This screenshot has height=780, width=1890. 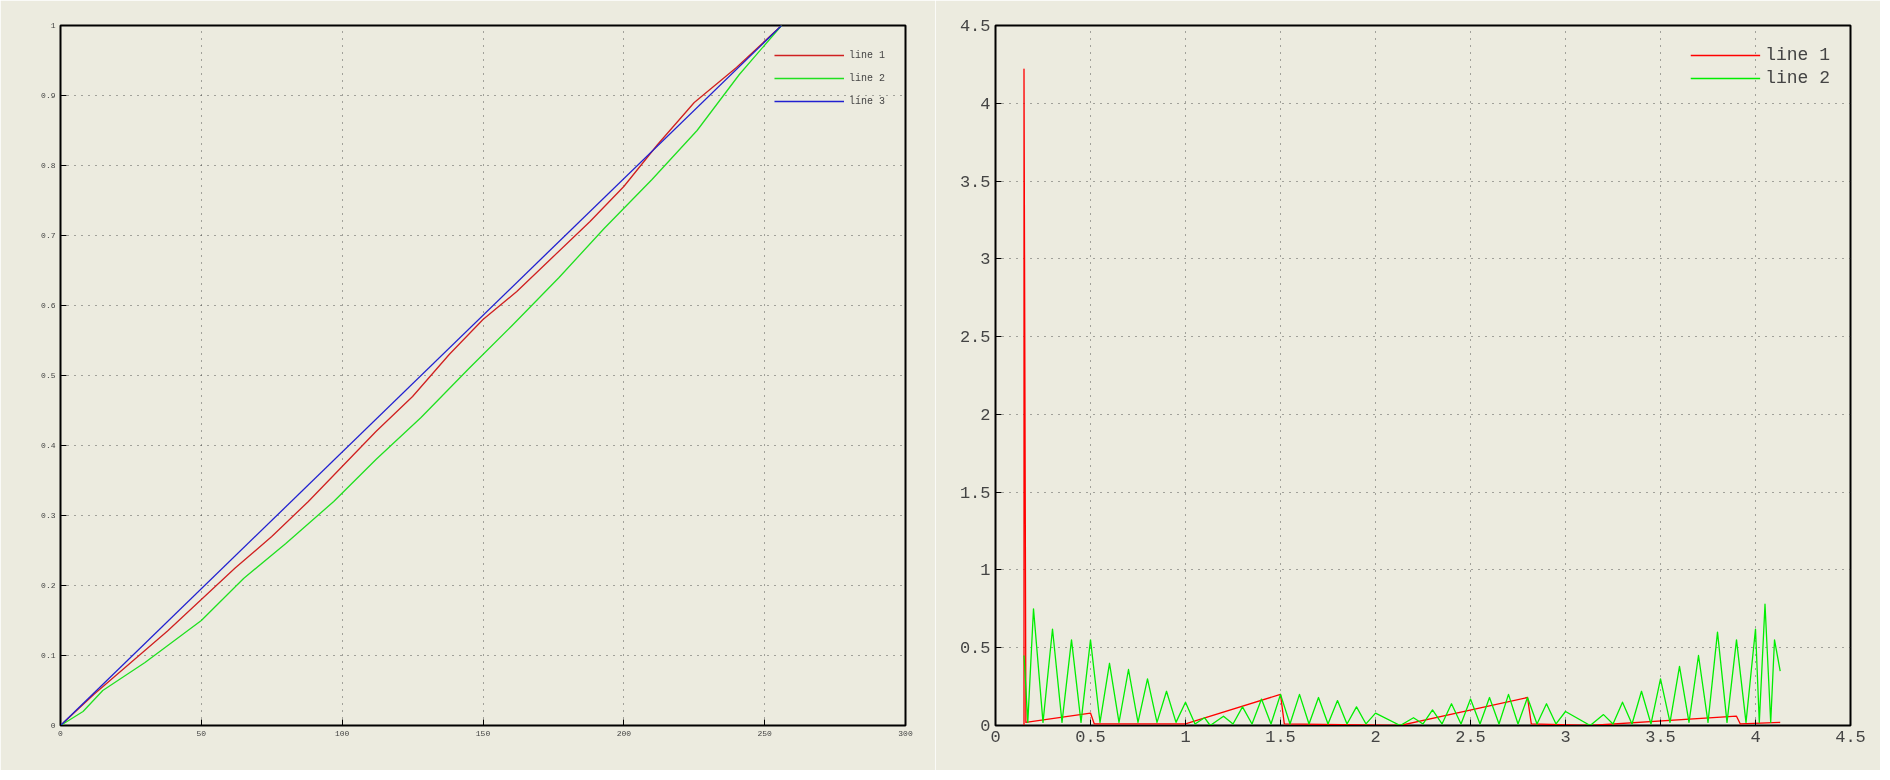 I want to click on y-tick-label: 4.5, so click(x=975, y=26).